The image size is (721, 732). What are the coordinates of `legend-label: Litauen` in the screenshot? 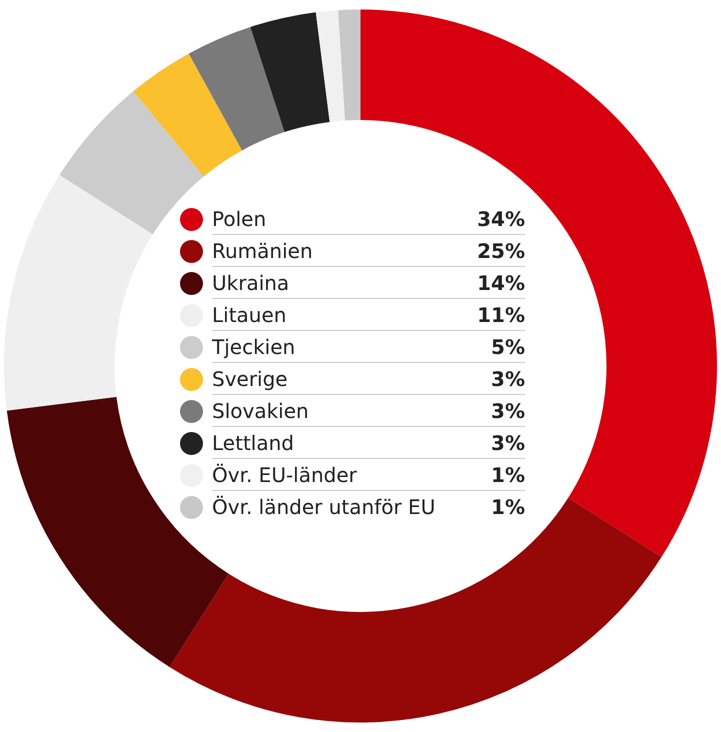 It's located at (249, 314).